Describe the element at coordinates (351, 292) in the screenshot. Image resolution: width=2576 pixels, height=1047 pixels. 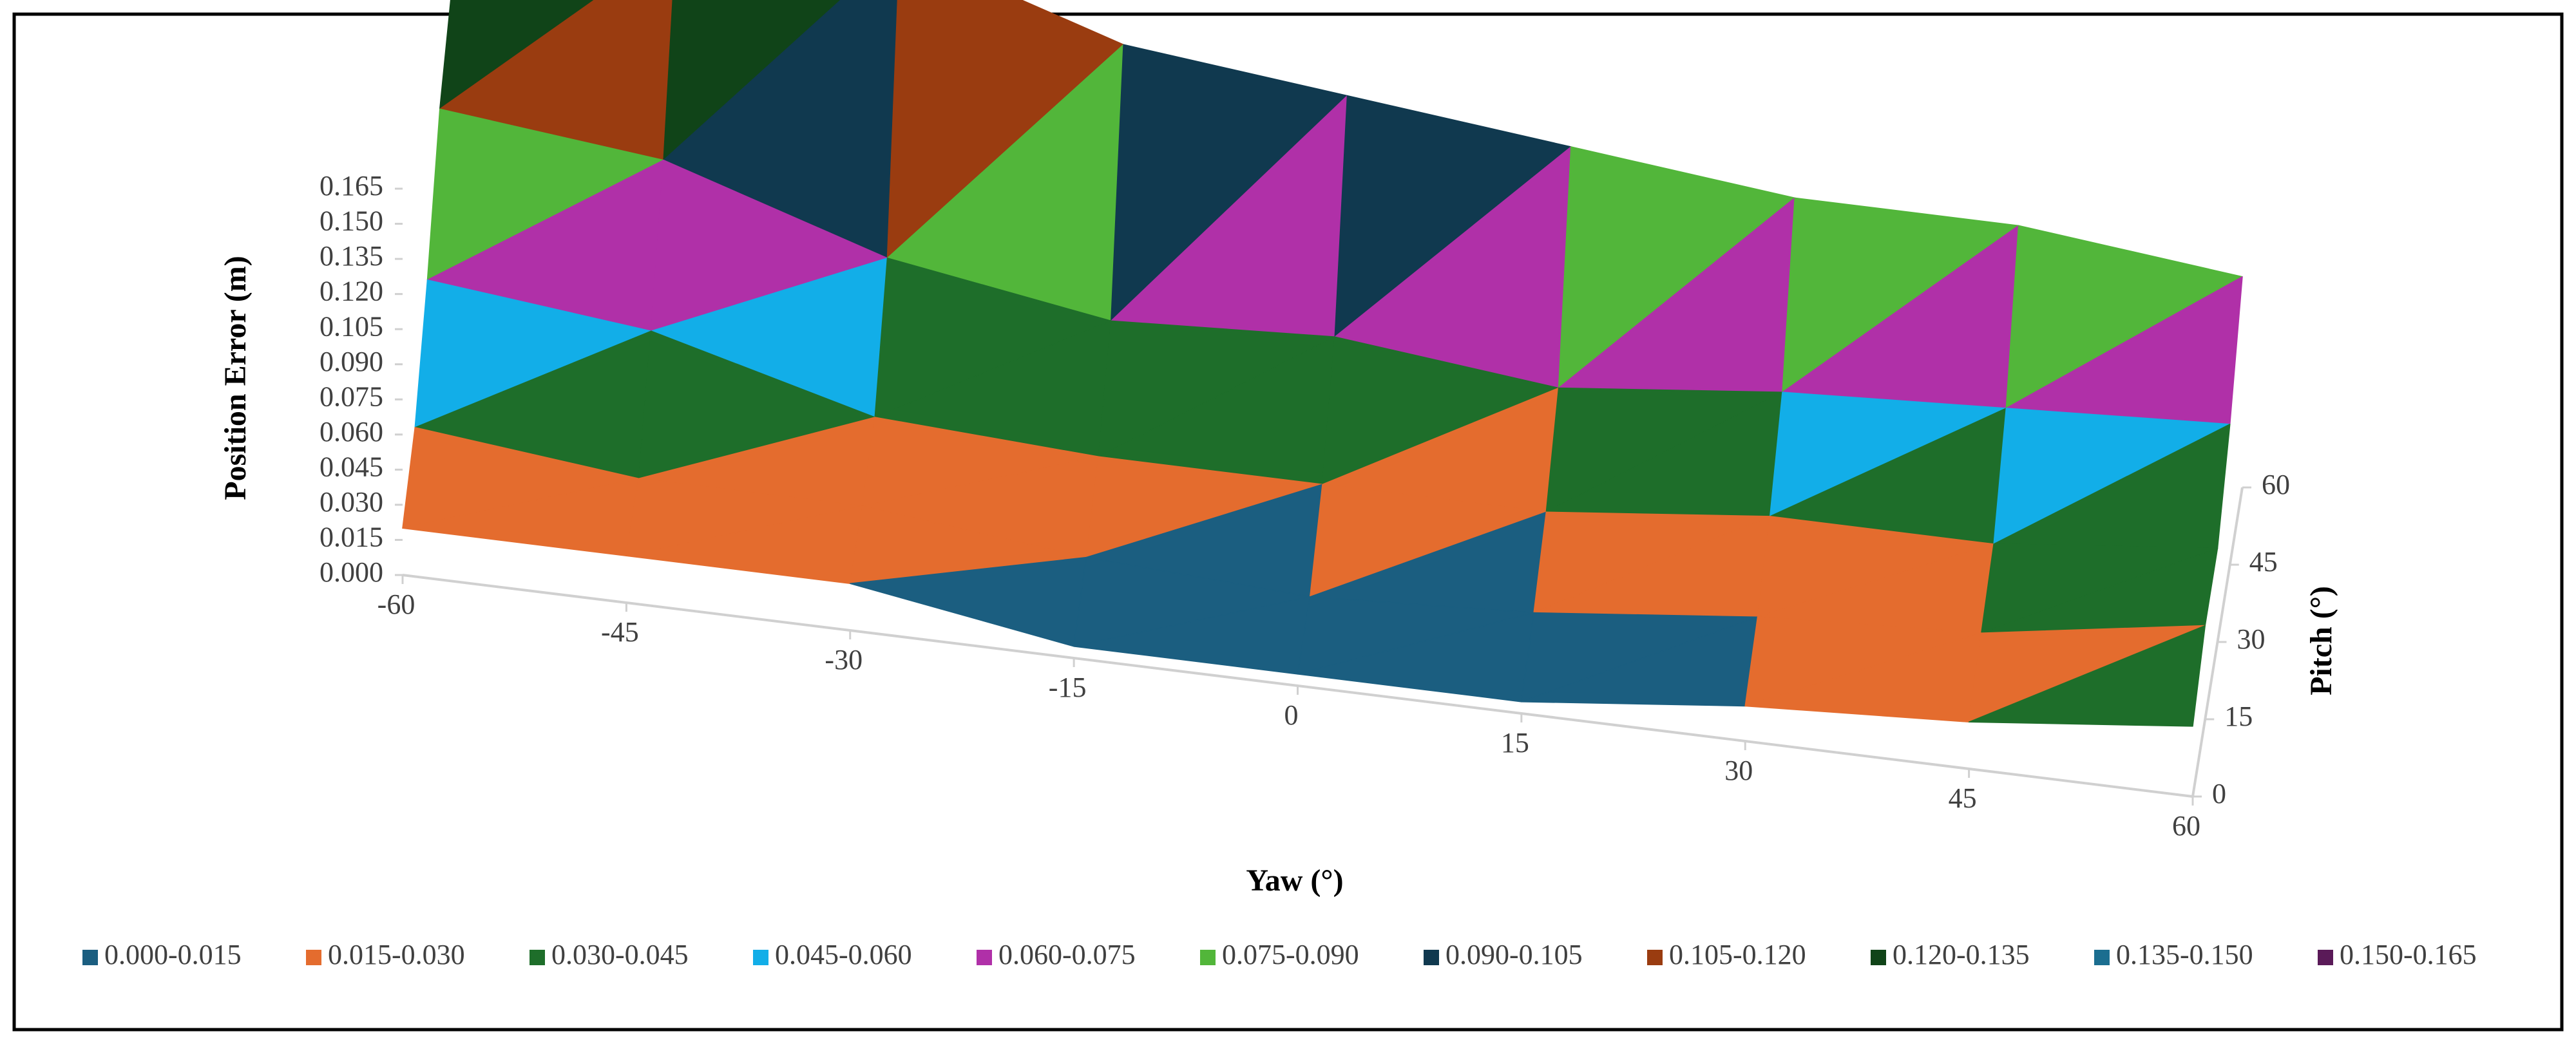
I see `z-tick-label: 0.120` at that location.